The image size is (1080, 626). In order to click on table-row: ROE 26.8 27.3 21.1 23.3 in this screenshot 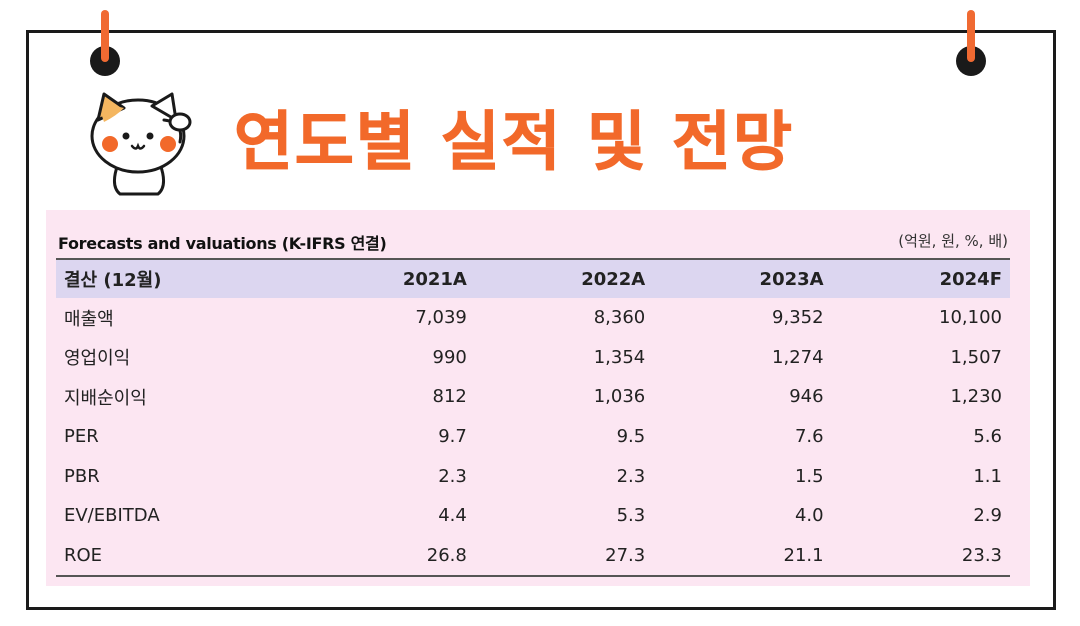, I will do `click(533, 556)`.